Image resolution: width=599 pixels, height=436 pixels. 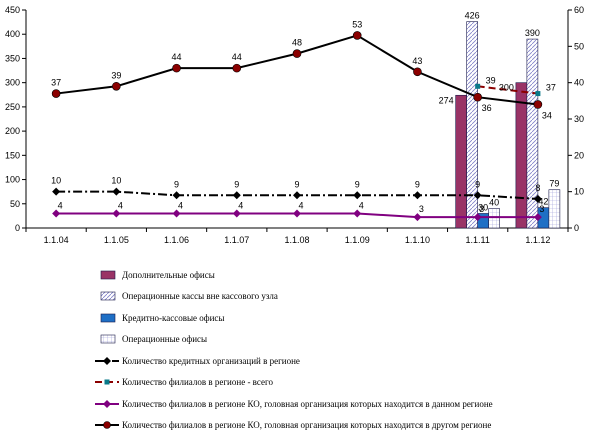 What do you see at coordinates (506, 88) in the screenshot?
I see `bar-data-label: 300` at bounding box center [506, 88].